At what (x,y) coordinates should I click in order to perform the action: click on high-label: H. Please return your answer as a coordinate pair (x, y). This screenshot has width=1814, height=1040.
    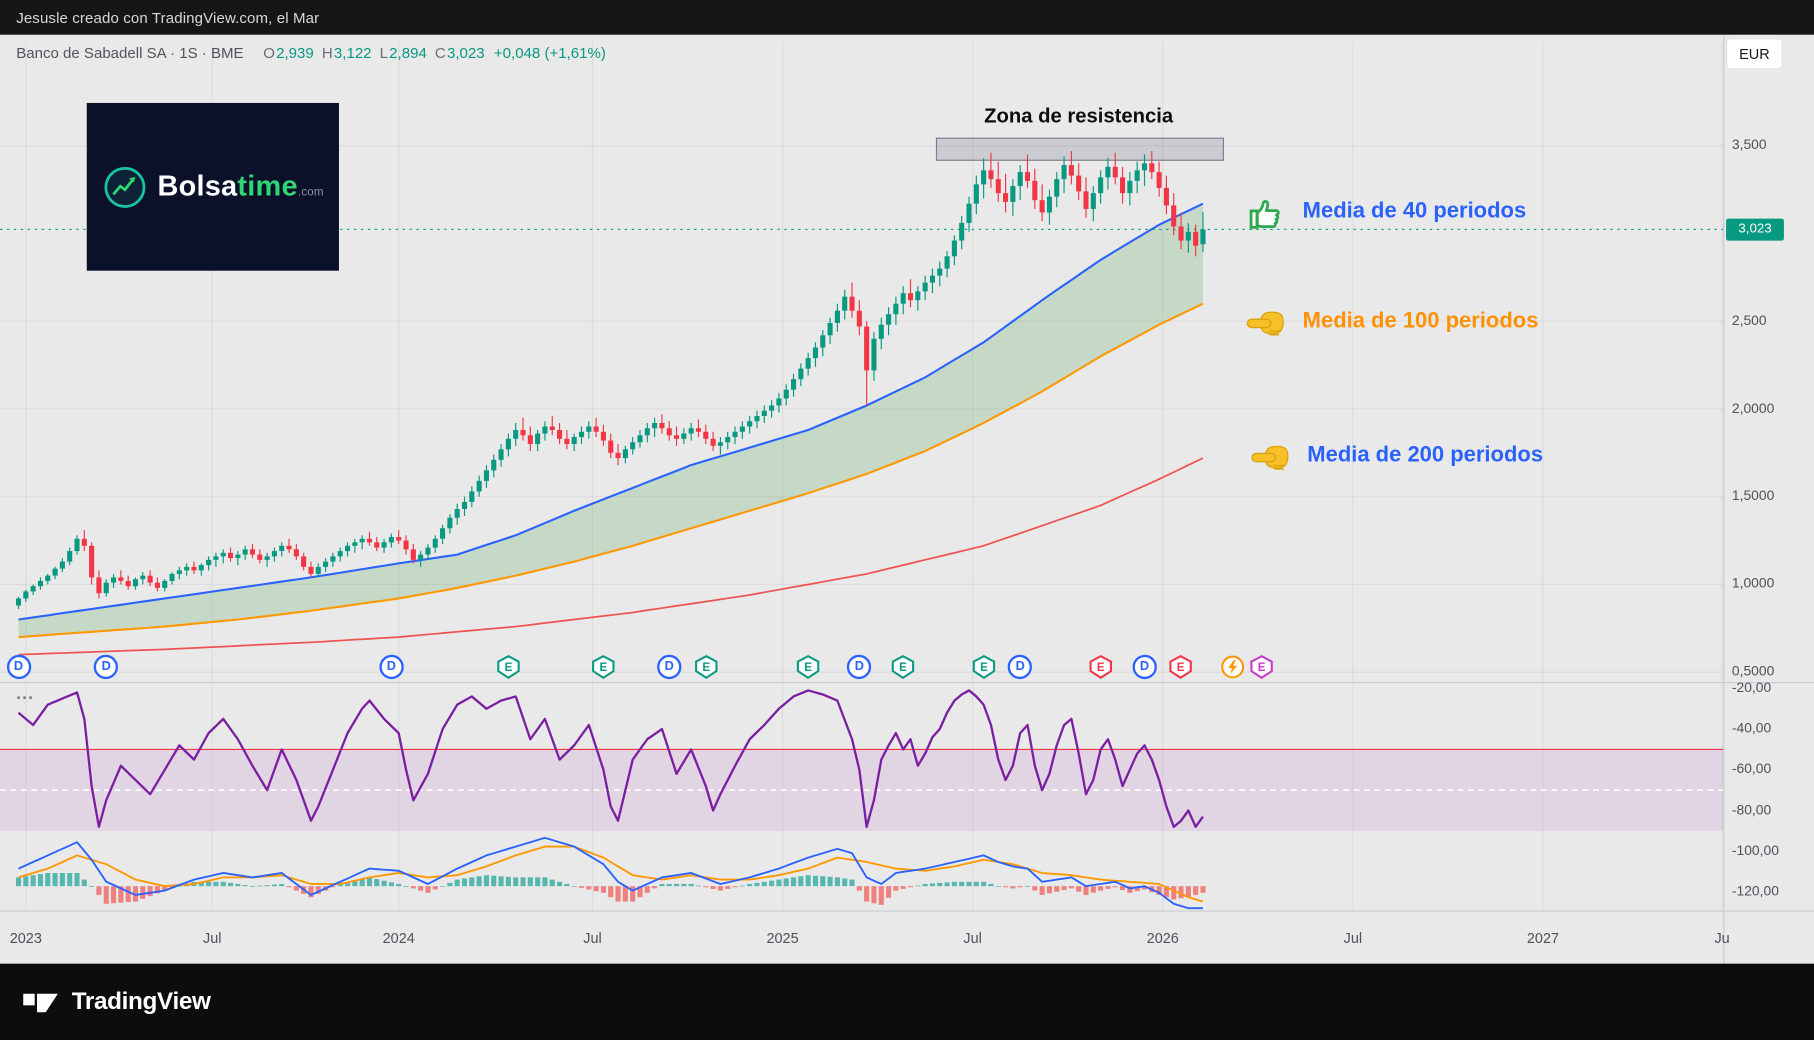
    Looking at the image, I should click on (327, 52).